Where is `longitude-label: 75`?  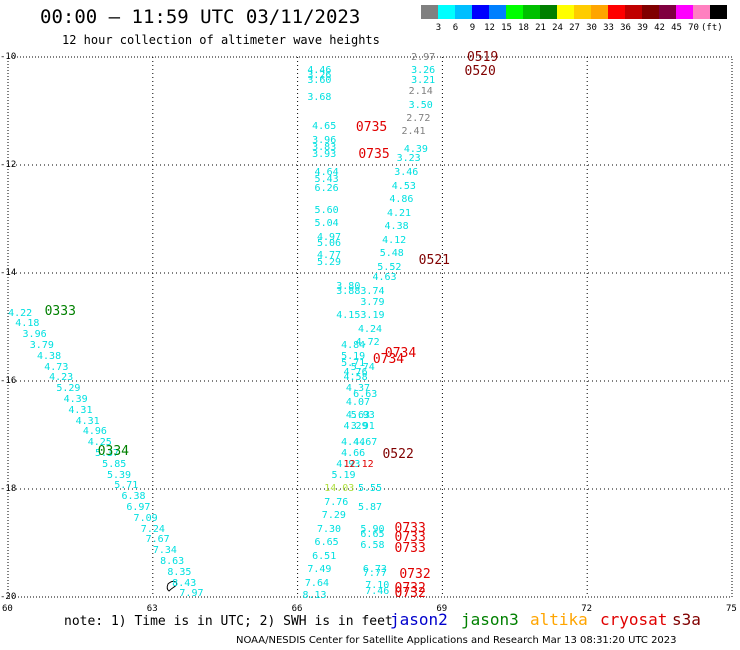
longitude-label: 75 is located at coordinates (731, 609).